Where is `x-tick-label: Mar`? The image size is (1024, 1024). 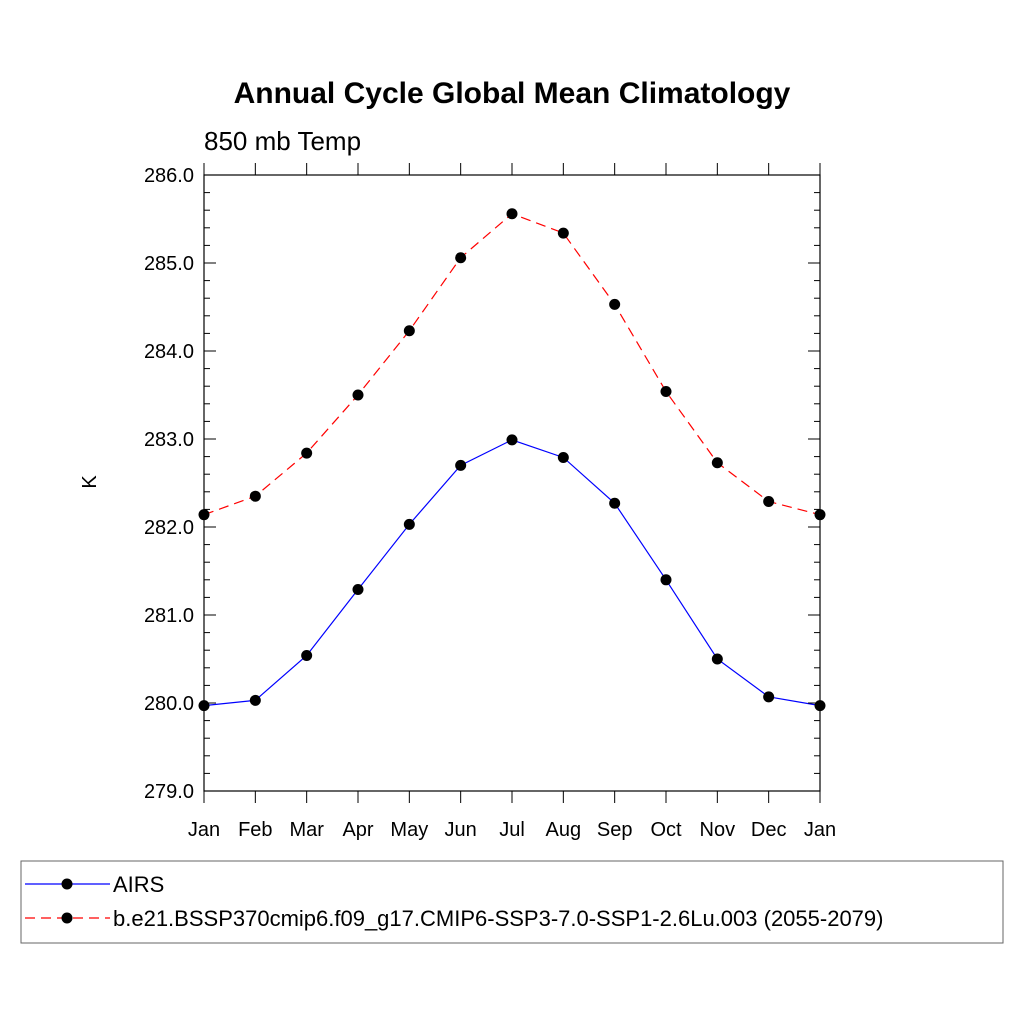 x-tick-label: Mar is located at coordinates (306, 830).